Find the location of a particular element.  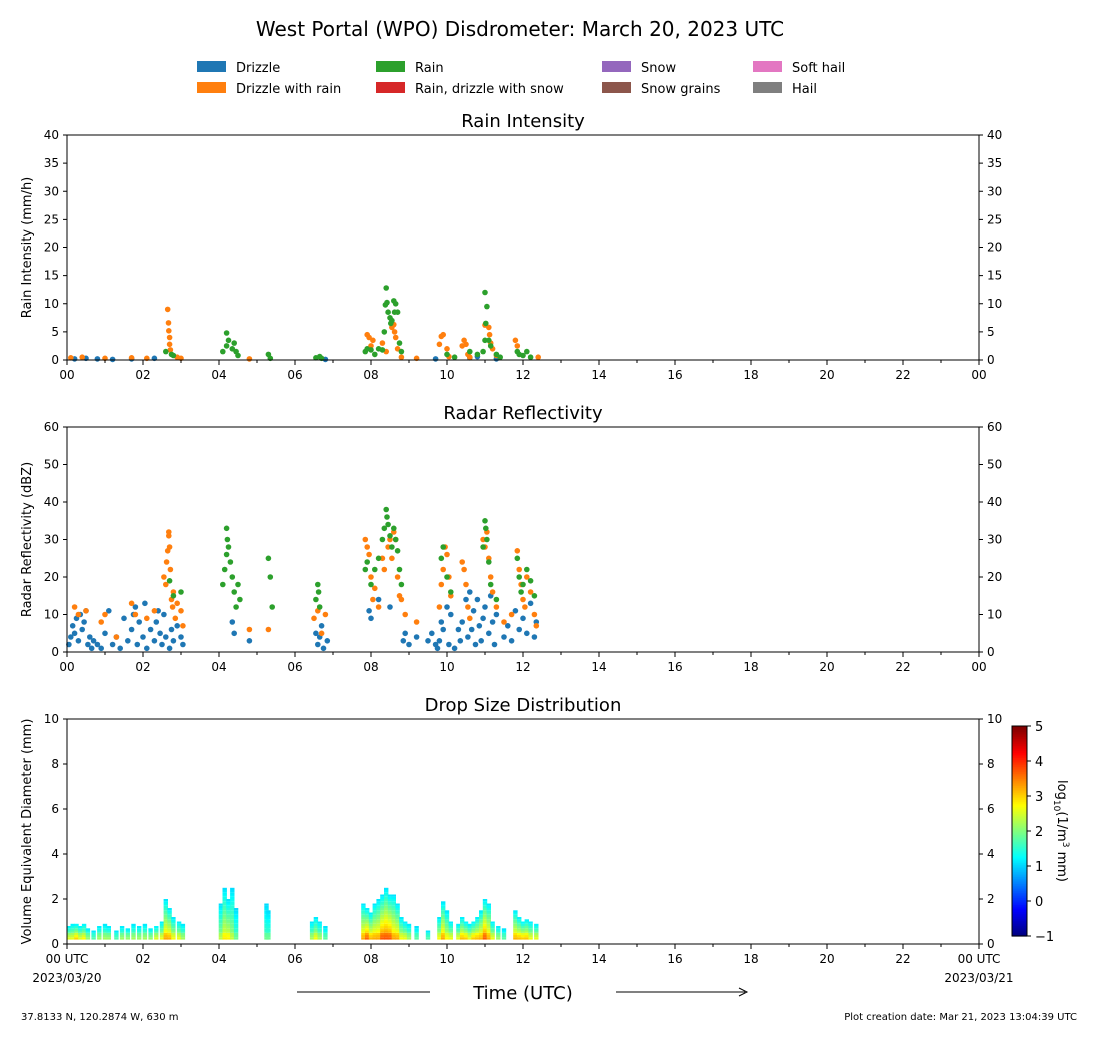

x-tick-label: 00 is located at coordinates (978, 667).